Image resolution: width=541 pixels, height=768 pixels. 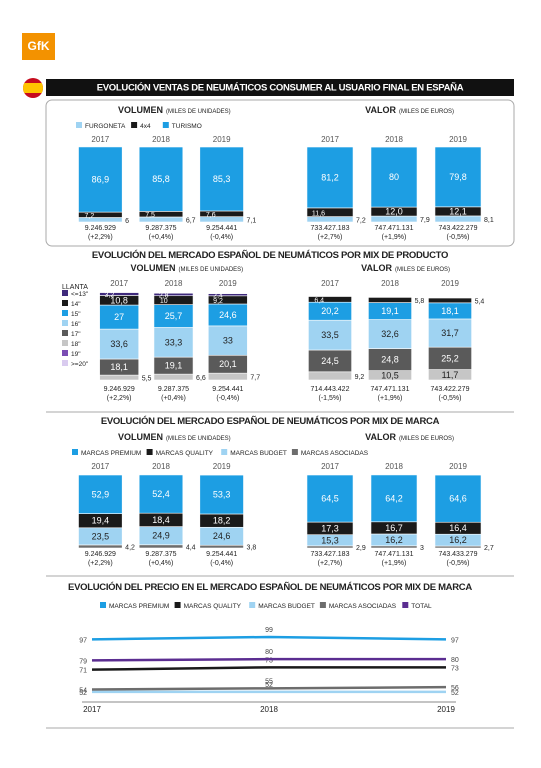 I want to click on value-label: 79,8, so click(x=458, y=177).